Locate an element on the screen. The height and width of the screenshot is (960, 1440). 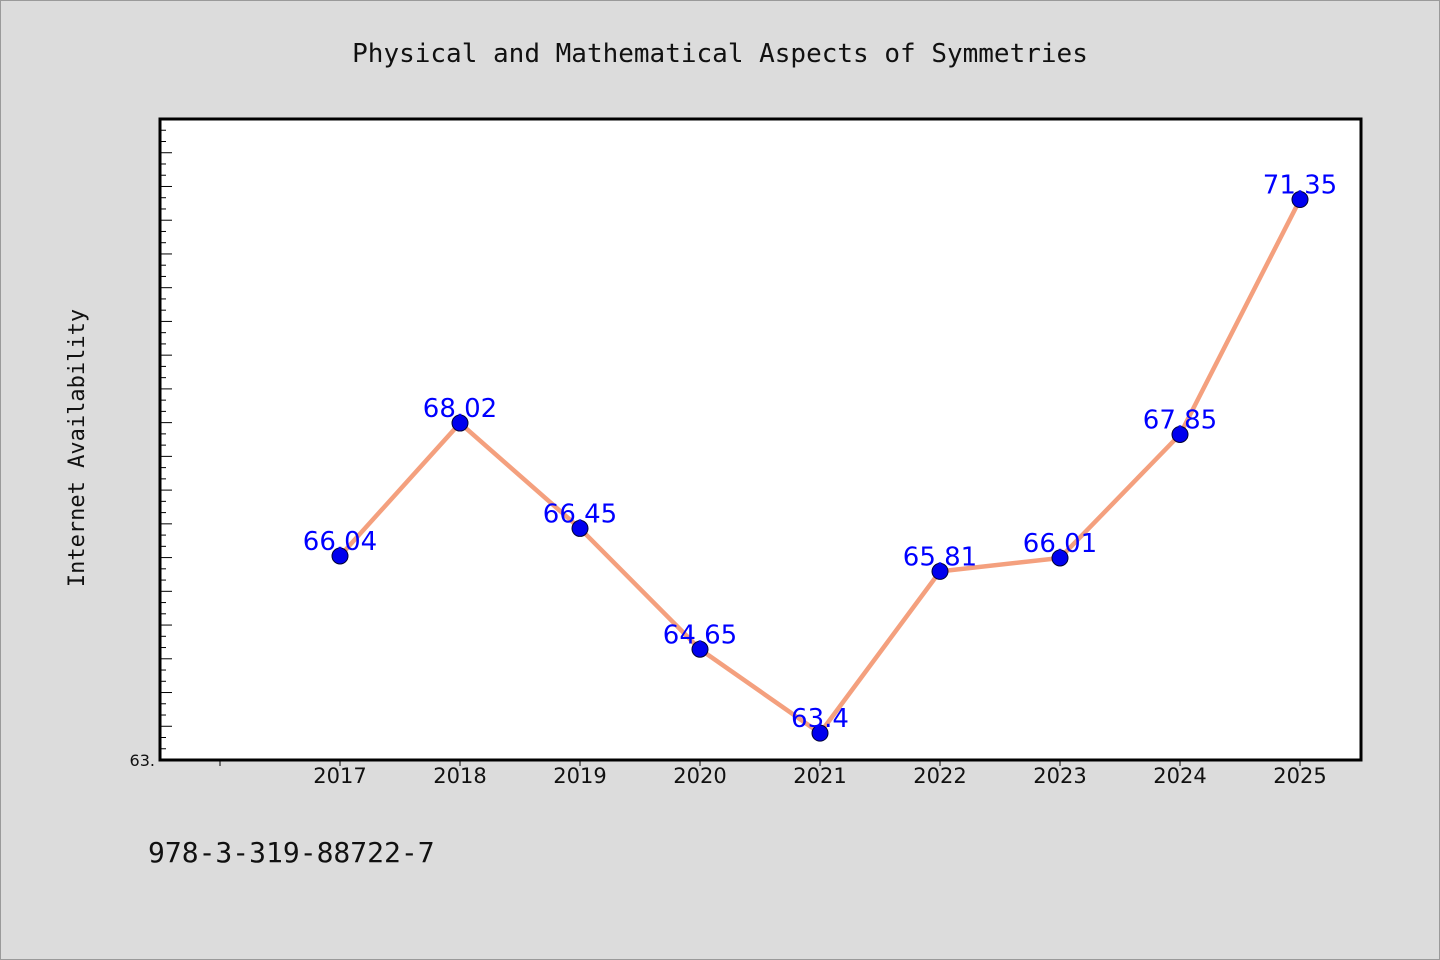
data-label: 66.45 is located at coordinates (580, 514).